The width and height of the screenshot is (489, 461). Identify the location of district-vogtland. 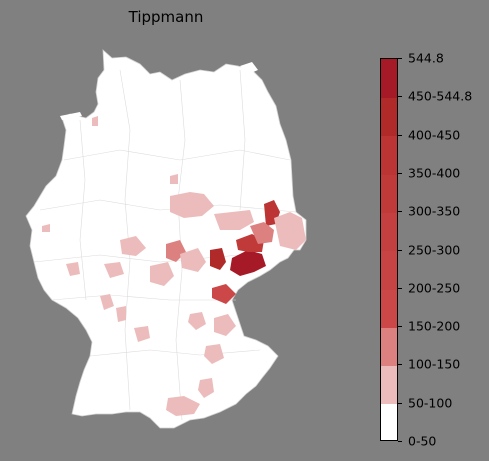
(224, 294).